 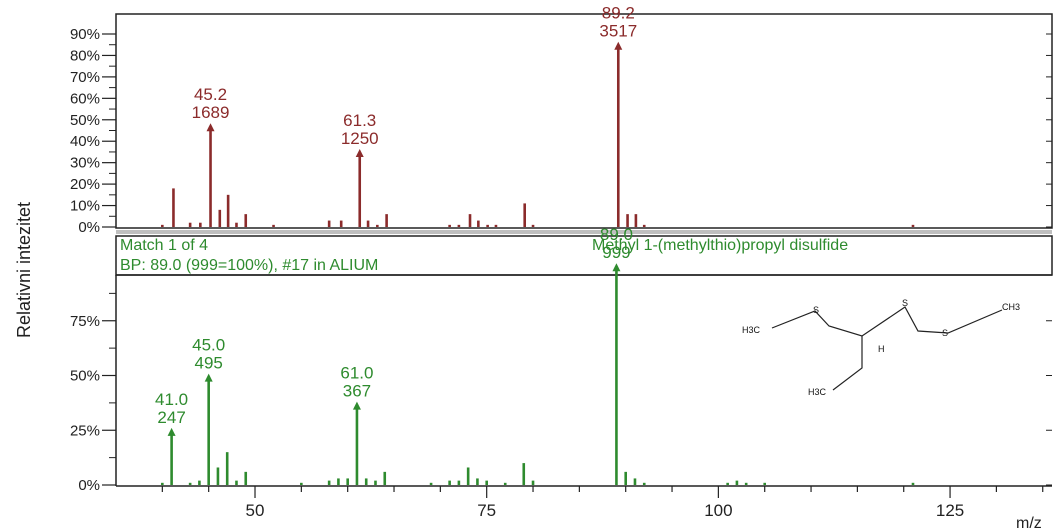 What do you see at coordinates (89, 485) in the screenshot?
I see `y-tick-label-1-0: 0%` at bounding box center [89, 485].